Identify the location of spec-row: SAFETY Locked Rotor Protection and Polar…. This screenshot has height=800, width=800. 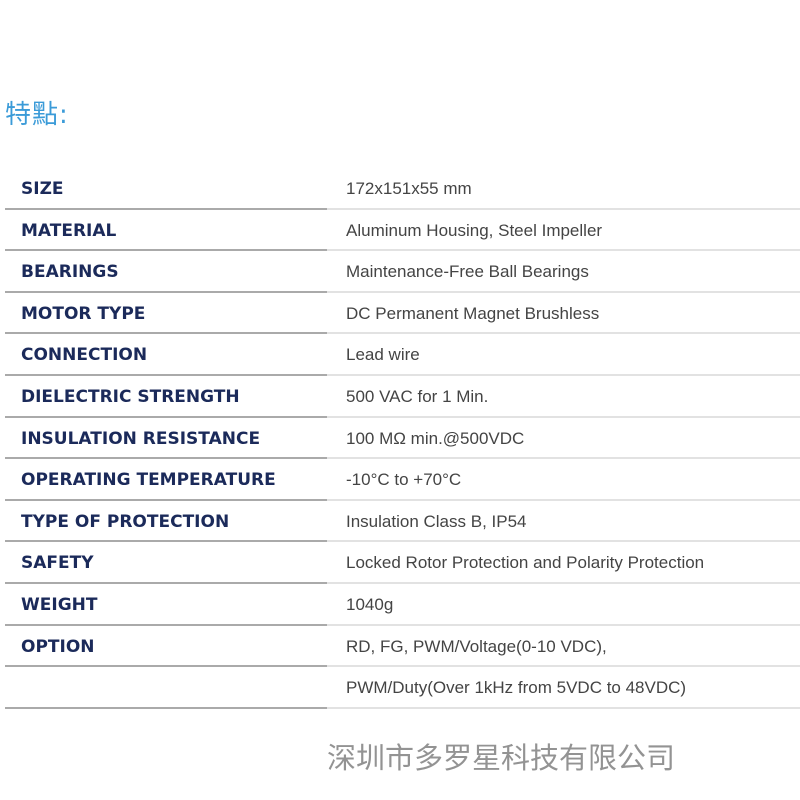
(402, 563).